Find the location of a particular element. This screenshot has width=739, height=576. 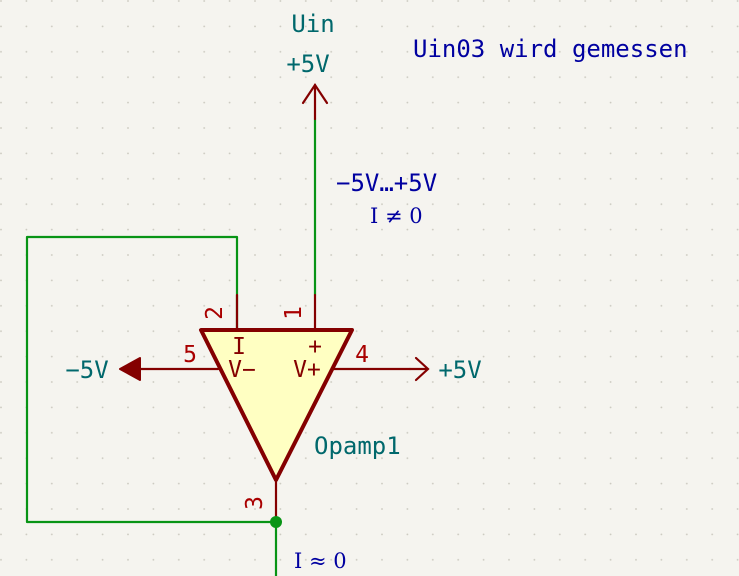

pin-name-2: I is located at coordinates (239, 347).